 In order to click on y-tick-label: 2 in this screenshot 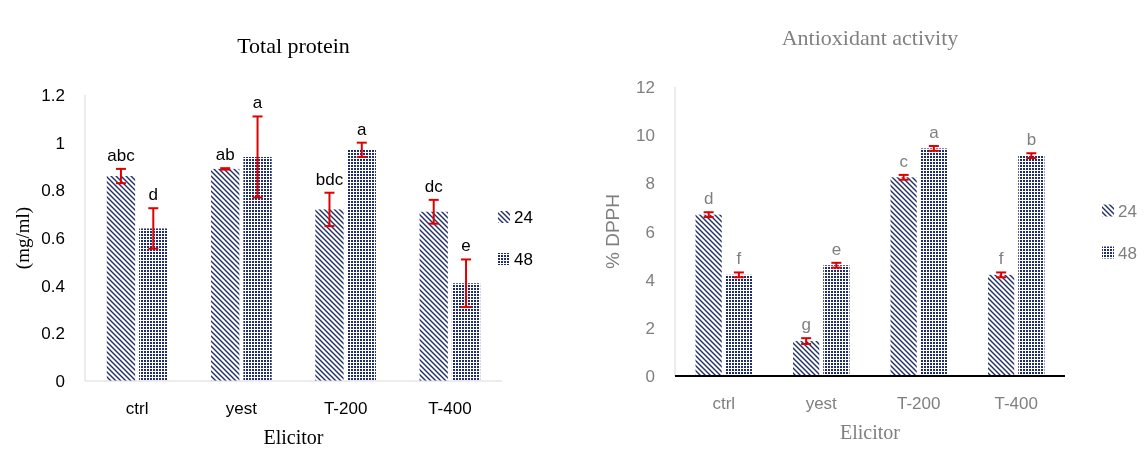, I will do `click(650, 328)`.